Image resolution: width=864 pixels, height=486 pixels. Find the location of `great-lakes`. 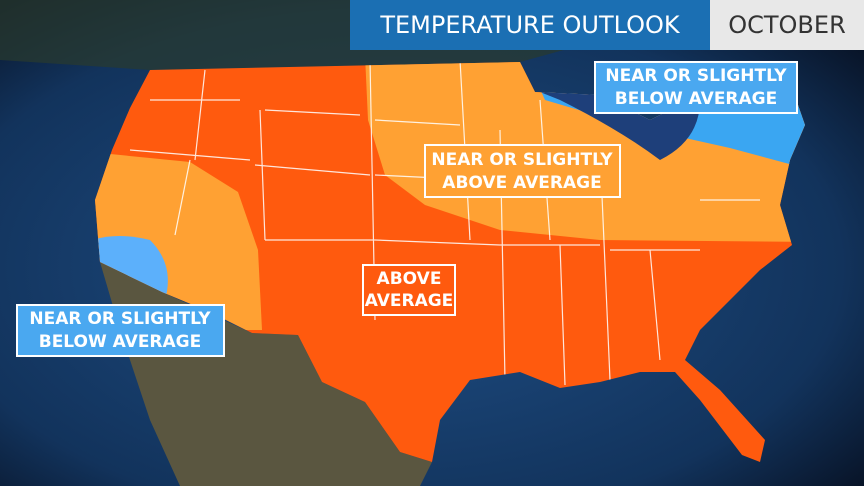

great-lakes is located at coordinates (617, 120).